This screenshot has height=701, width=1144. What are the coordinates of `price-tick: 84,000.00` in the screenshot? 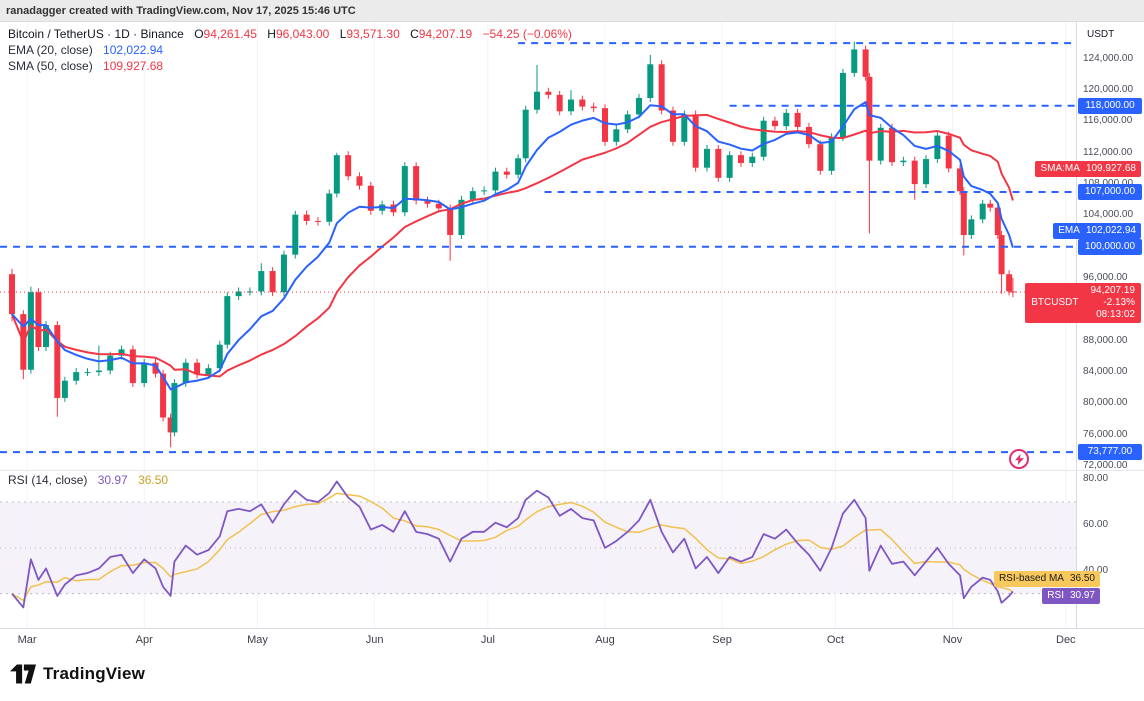 It's located at (1105, 372).